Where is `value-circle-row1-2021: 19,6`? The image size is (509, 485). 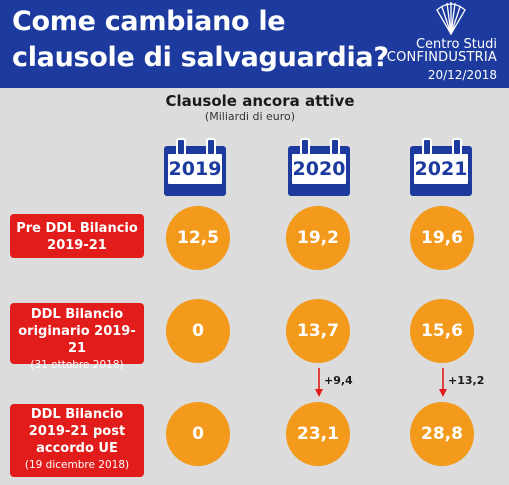
value-circle-row1-2021: 19,6 is located at coordinates (442, 238).